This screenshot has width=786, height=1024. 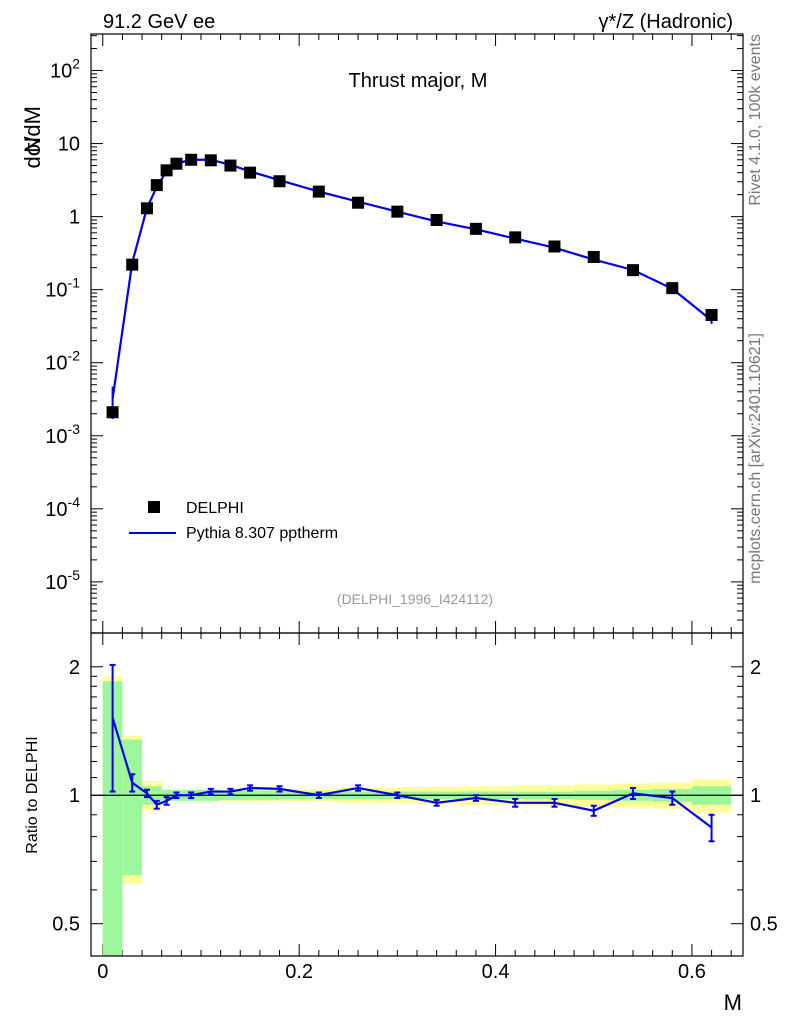 I want to click on x-tick-label: 0, so click(x=102, y=972).